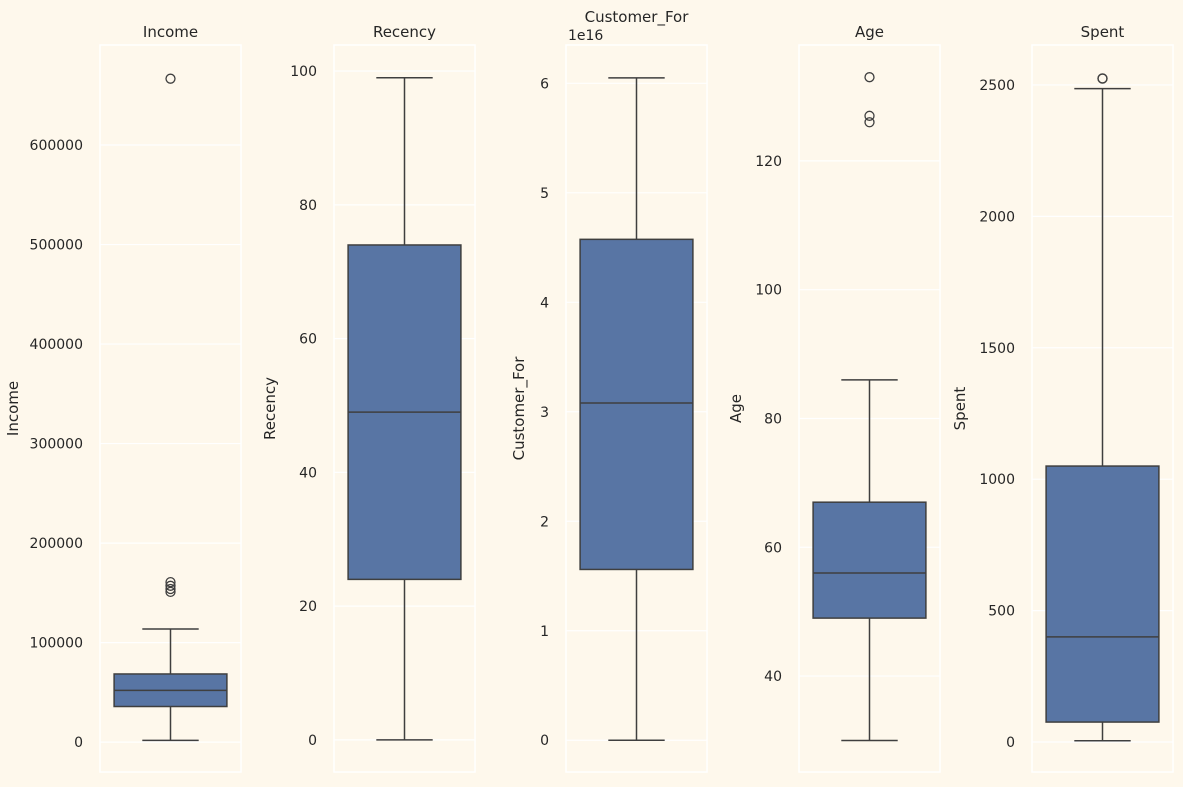 The image size is (1183, 787). What do you see at coordinates (997, 349) in the screenshot?
I see `y-tick-label: 1500` at bounding box center [997, 349].